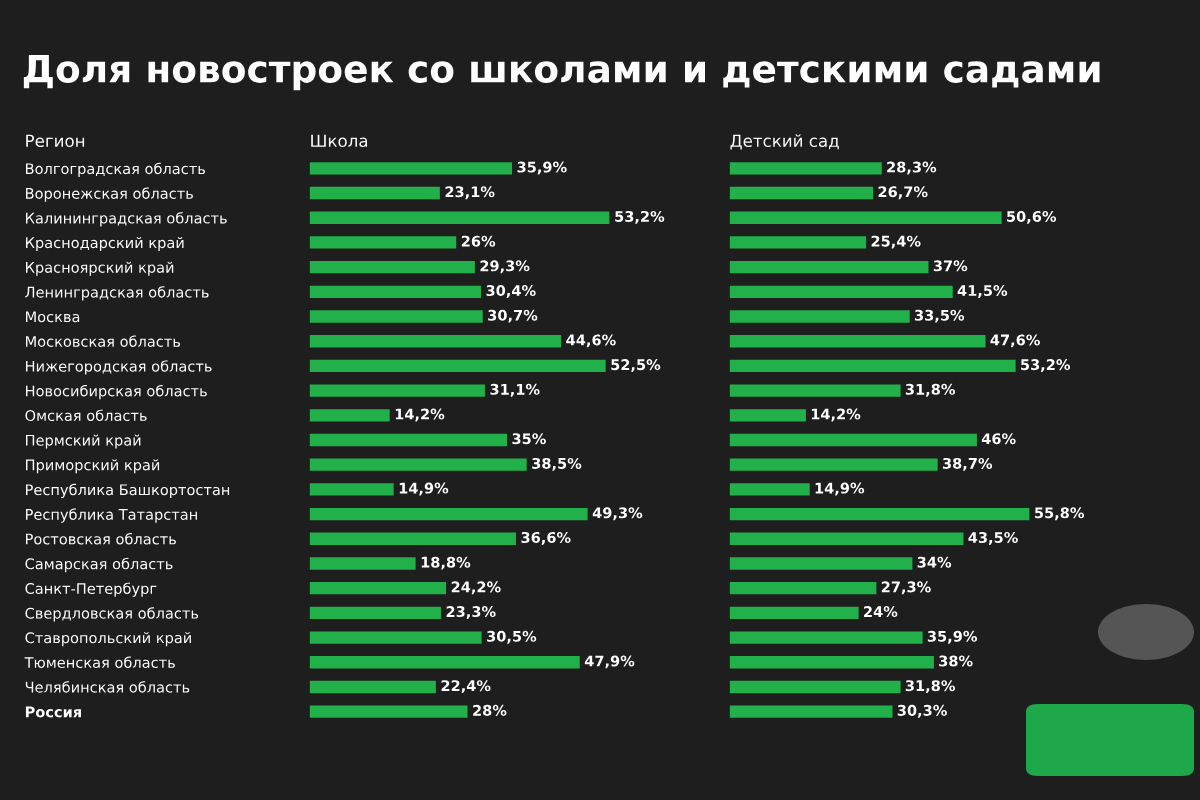 The width and height of the screenshot is (1200, 800). Describe the element at coordinates (636, 366) in the screenshot. I see `data-label: 52,5%` at that location.